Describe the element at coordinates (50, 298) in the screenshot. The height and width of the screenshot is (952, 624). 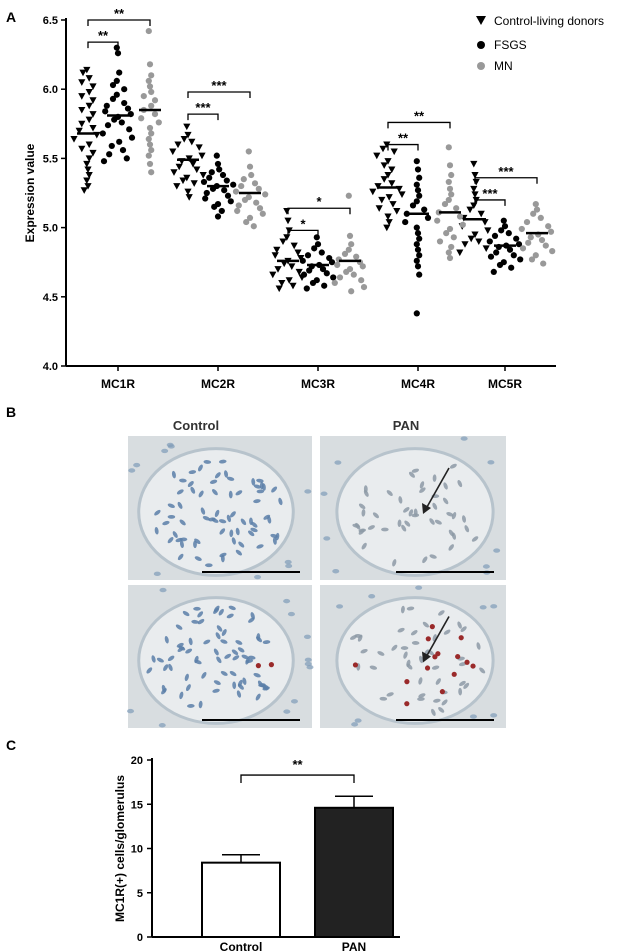
I see `y-tick-label: 4.5` at that location.